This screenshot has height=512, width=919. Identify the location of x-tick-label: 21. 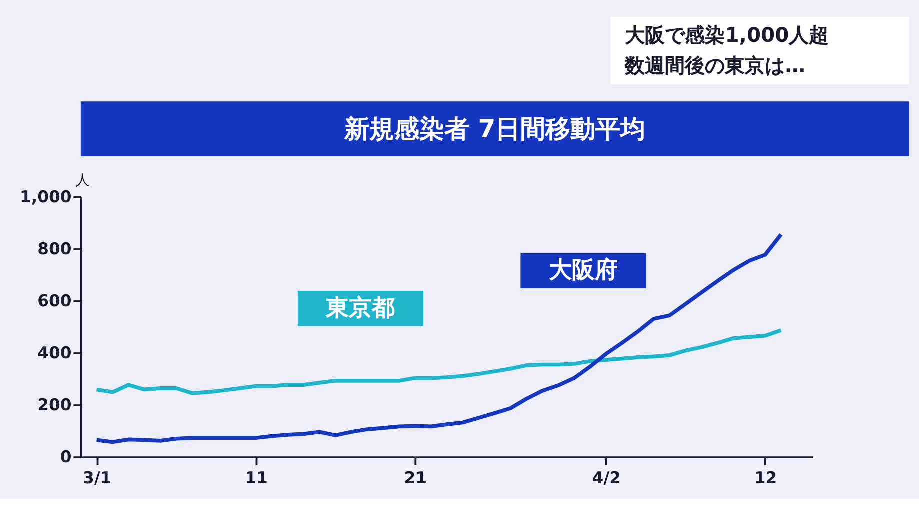
(416, 478).